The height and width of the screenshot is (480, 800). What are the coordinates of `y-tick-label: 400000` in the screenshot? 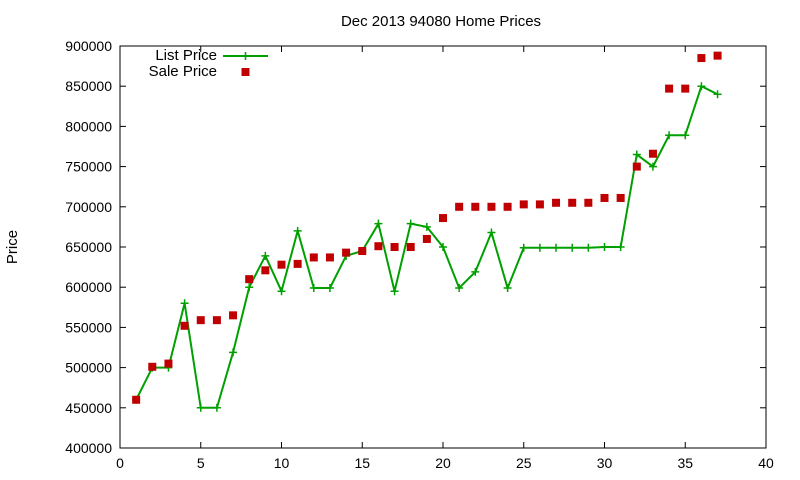 It's located at (88, 448).